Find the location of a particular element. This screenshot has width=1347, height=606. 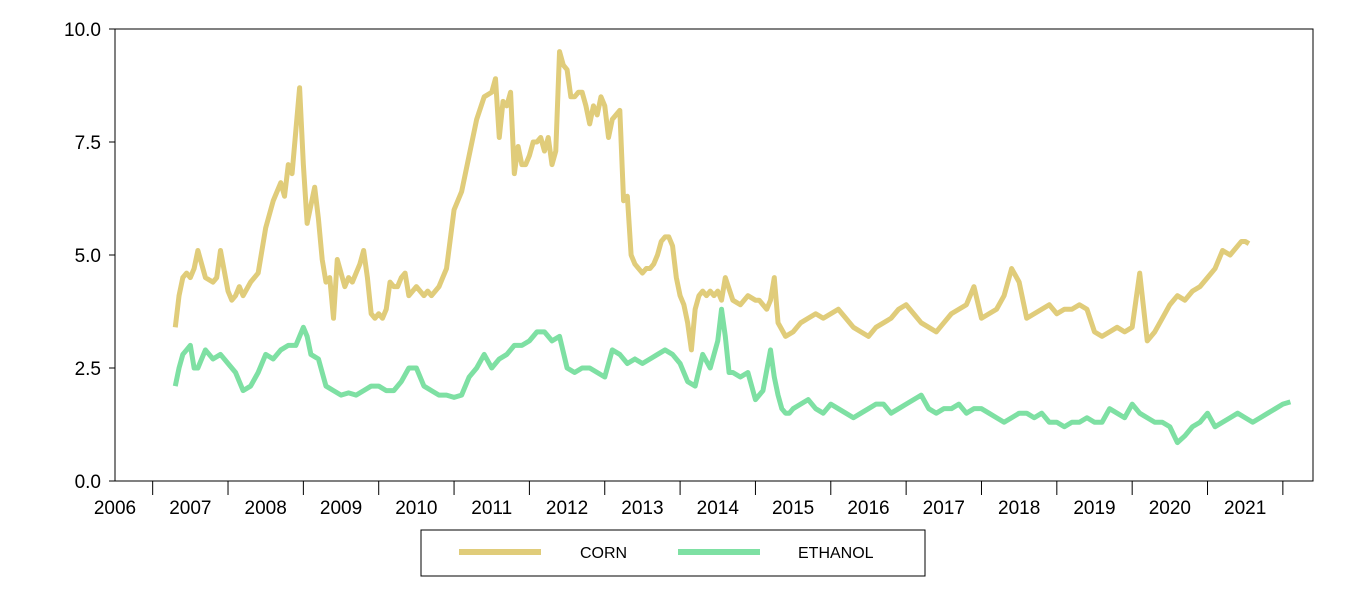

x-tick-label: 2013 is located at coordinates (642, 508).